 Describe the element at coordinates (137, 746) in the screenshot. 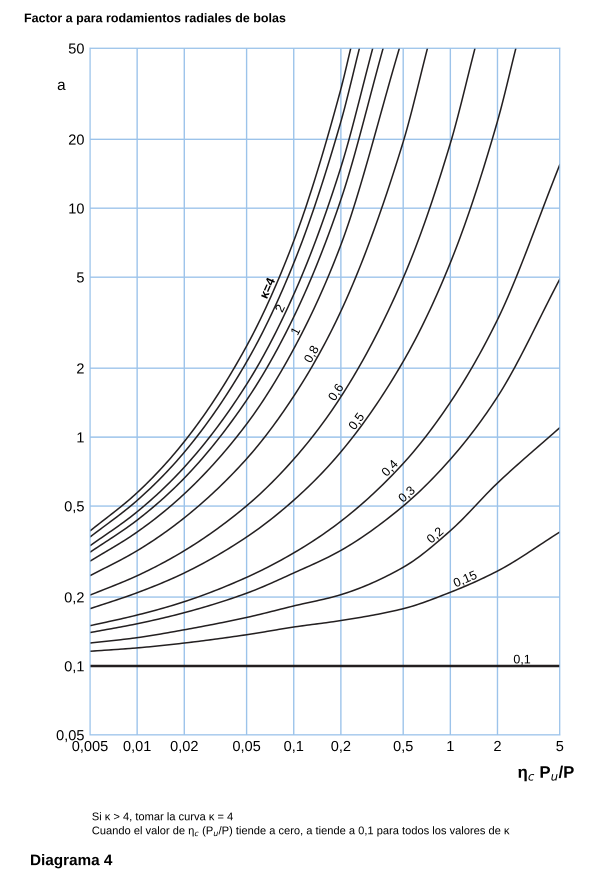

I see `x-tick-label: 0,01` at that location.